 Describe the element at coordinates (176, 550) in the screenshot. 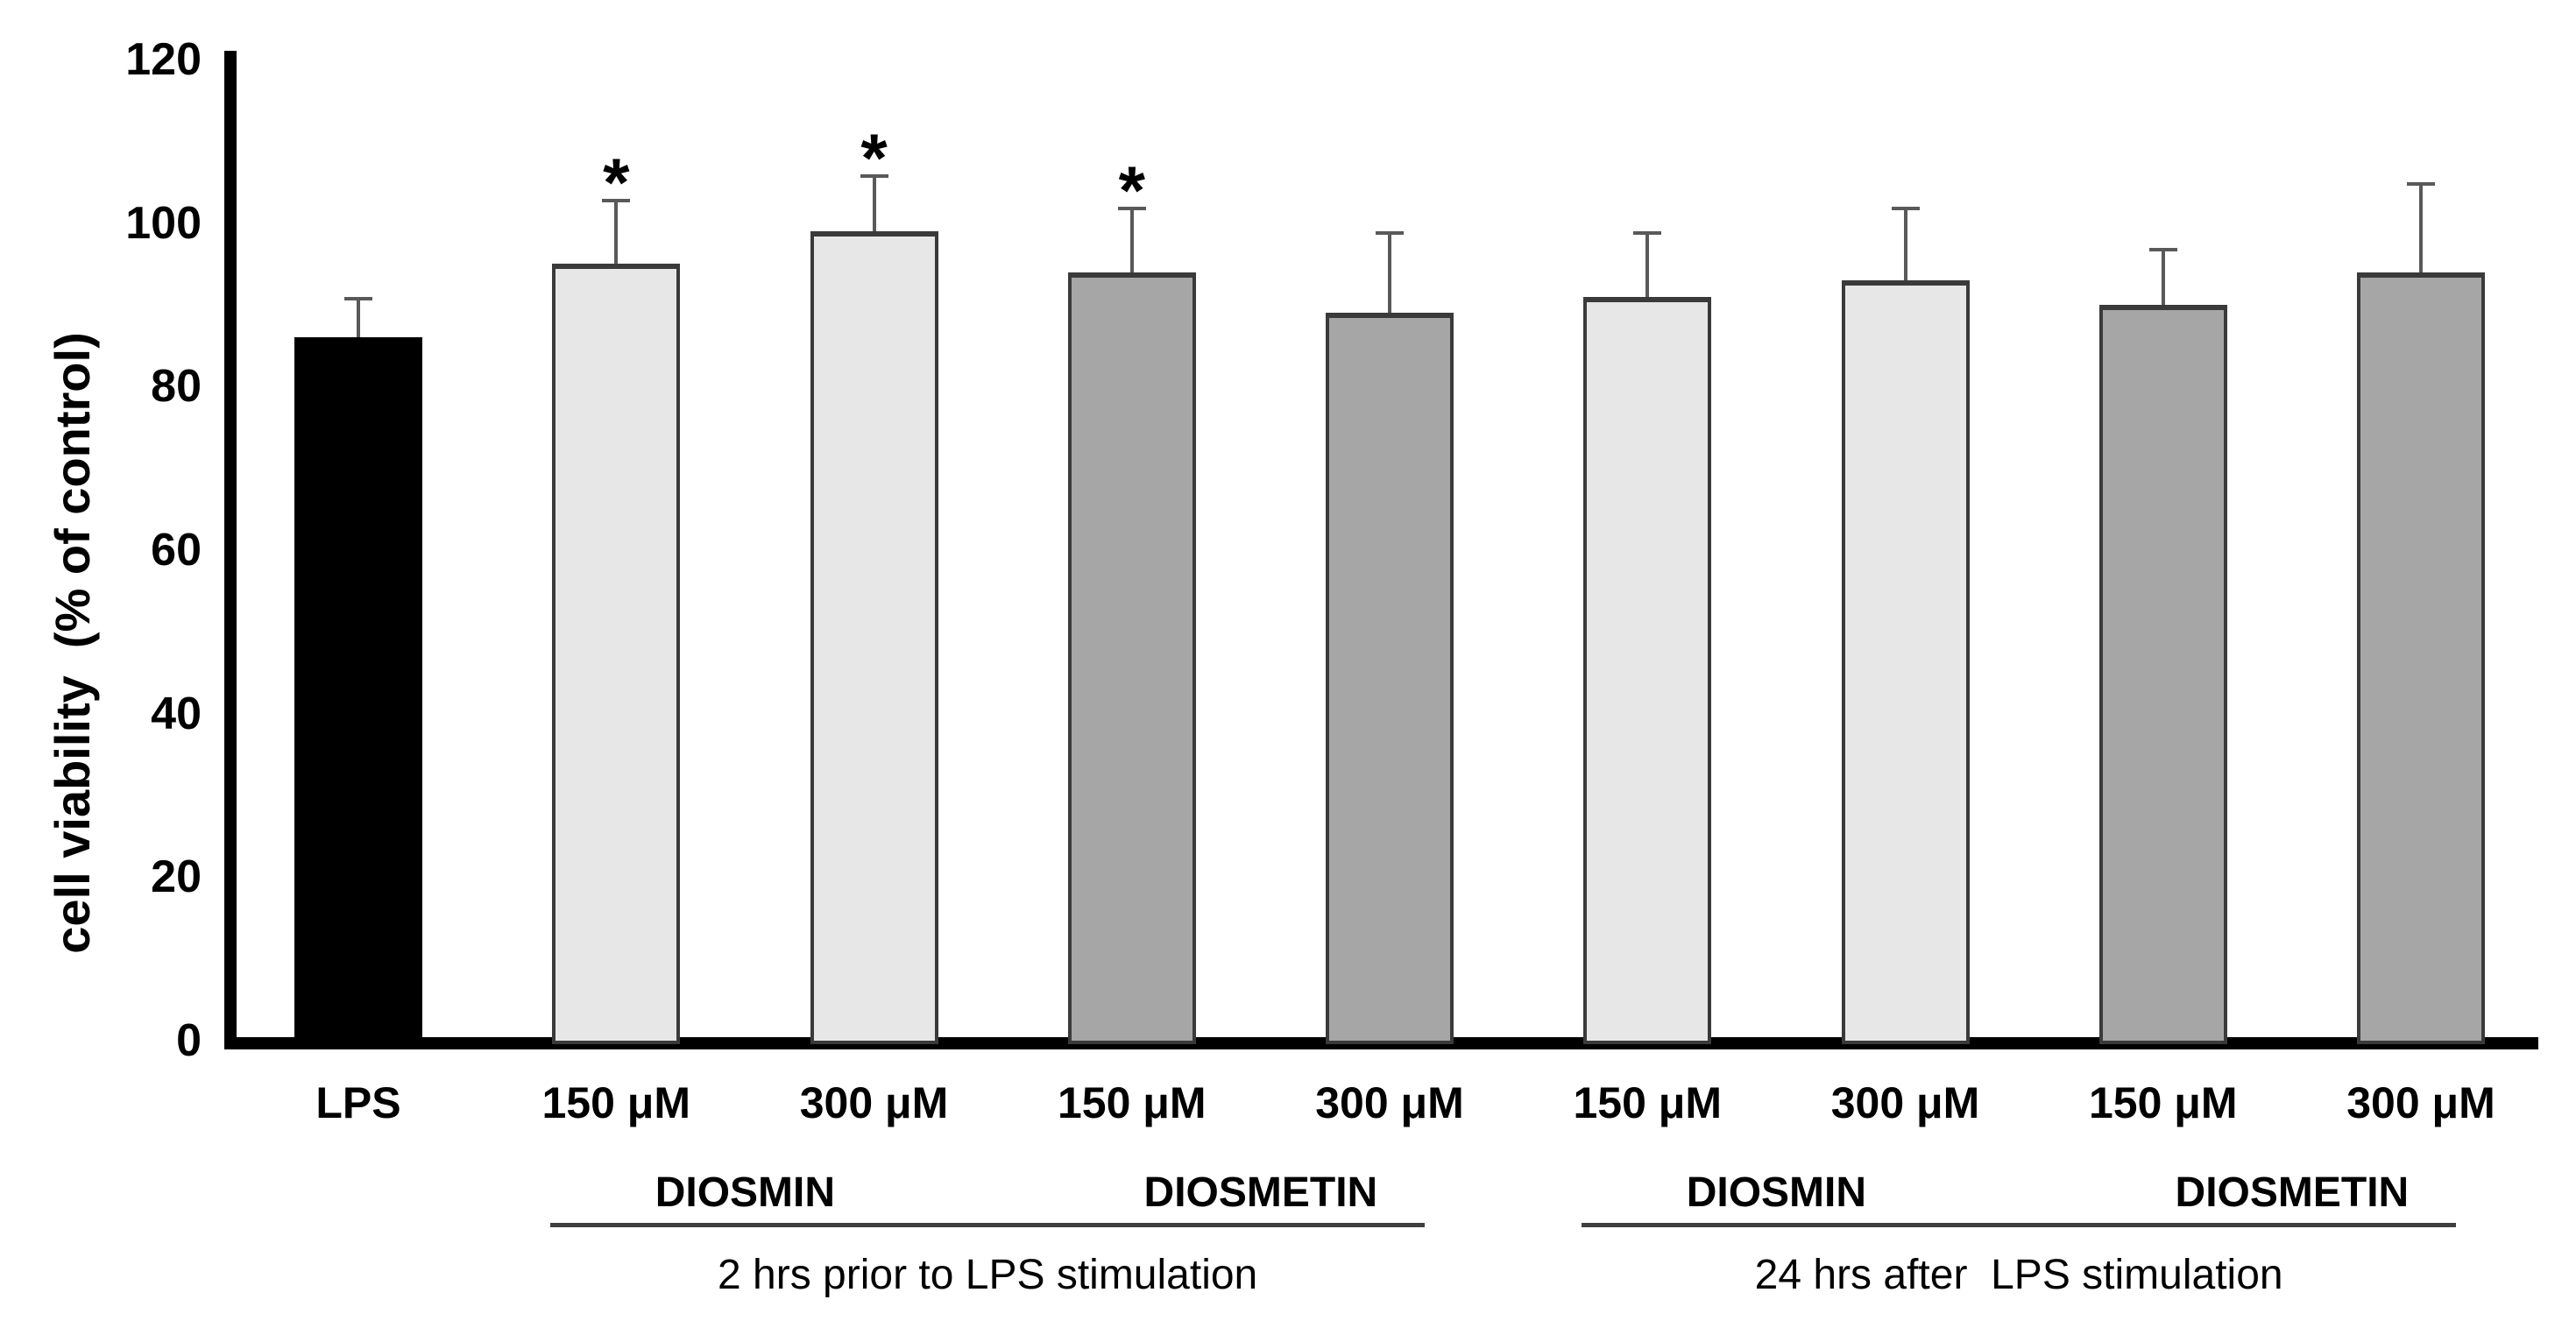

I see `y-tick-label-60: 60` at that location.